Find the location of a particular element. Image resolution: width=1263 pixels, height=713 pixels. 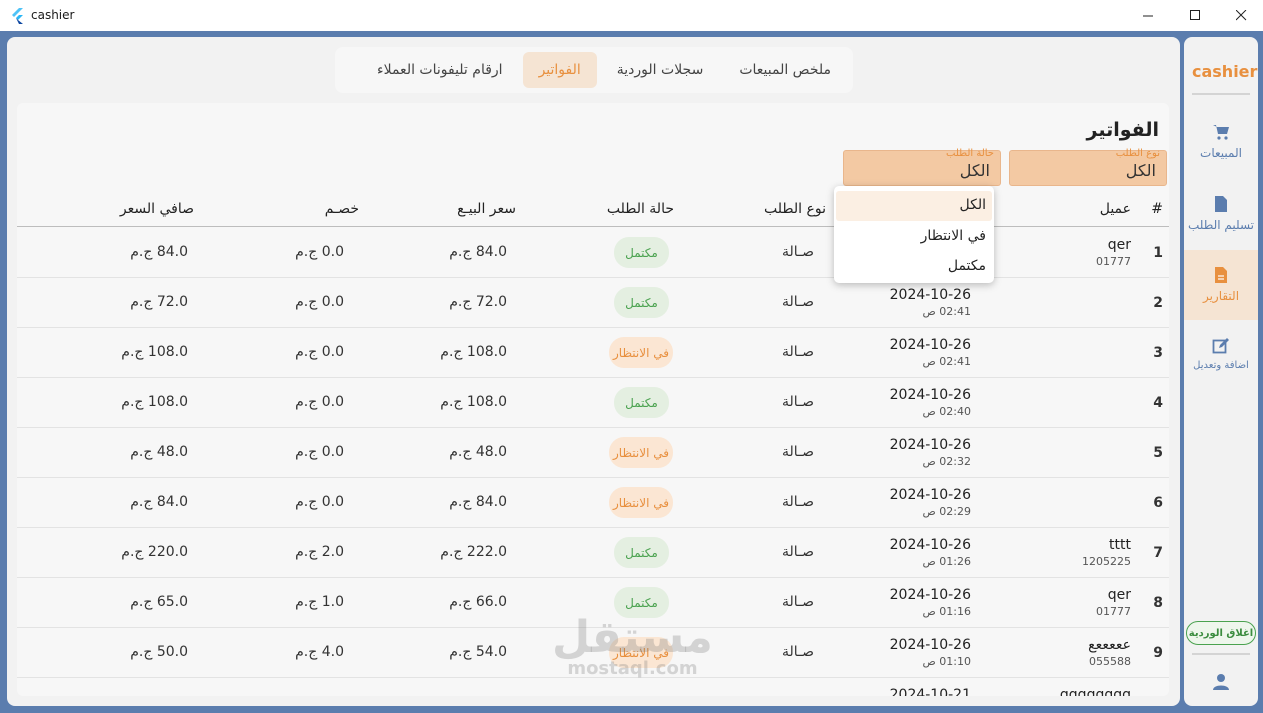

watermark: مستقل mostaql.com is located at coordinates (632, 646).